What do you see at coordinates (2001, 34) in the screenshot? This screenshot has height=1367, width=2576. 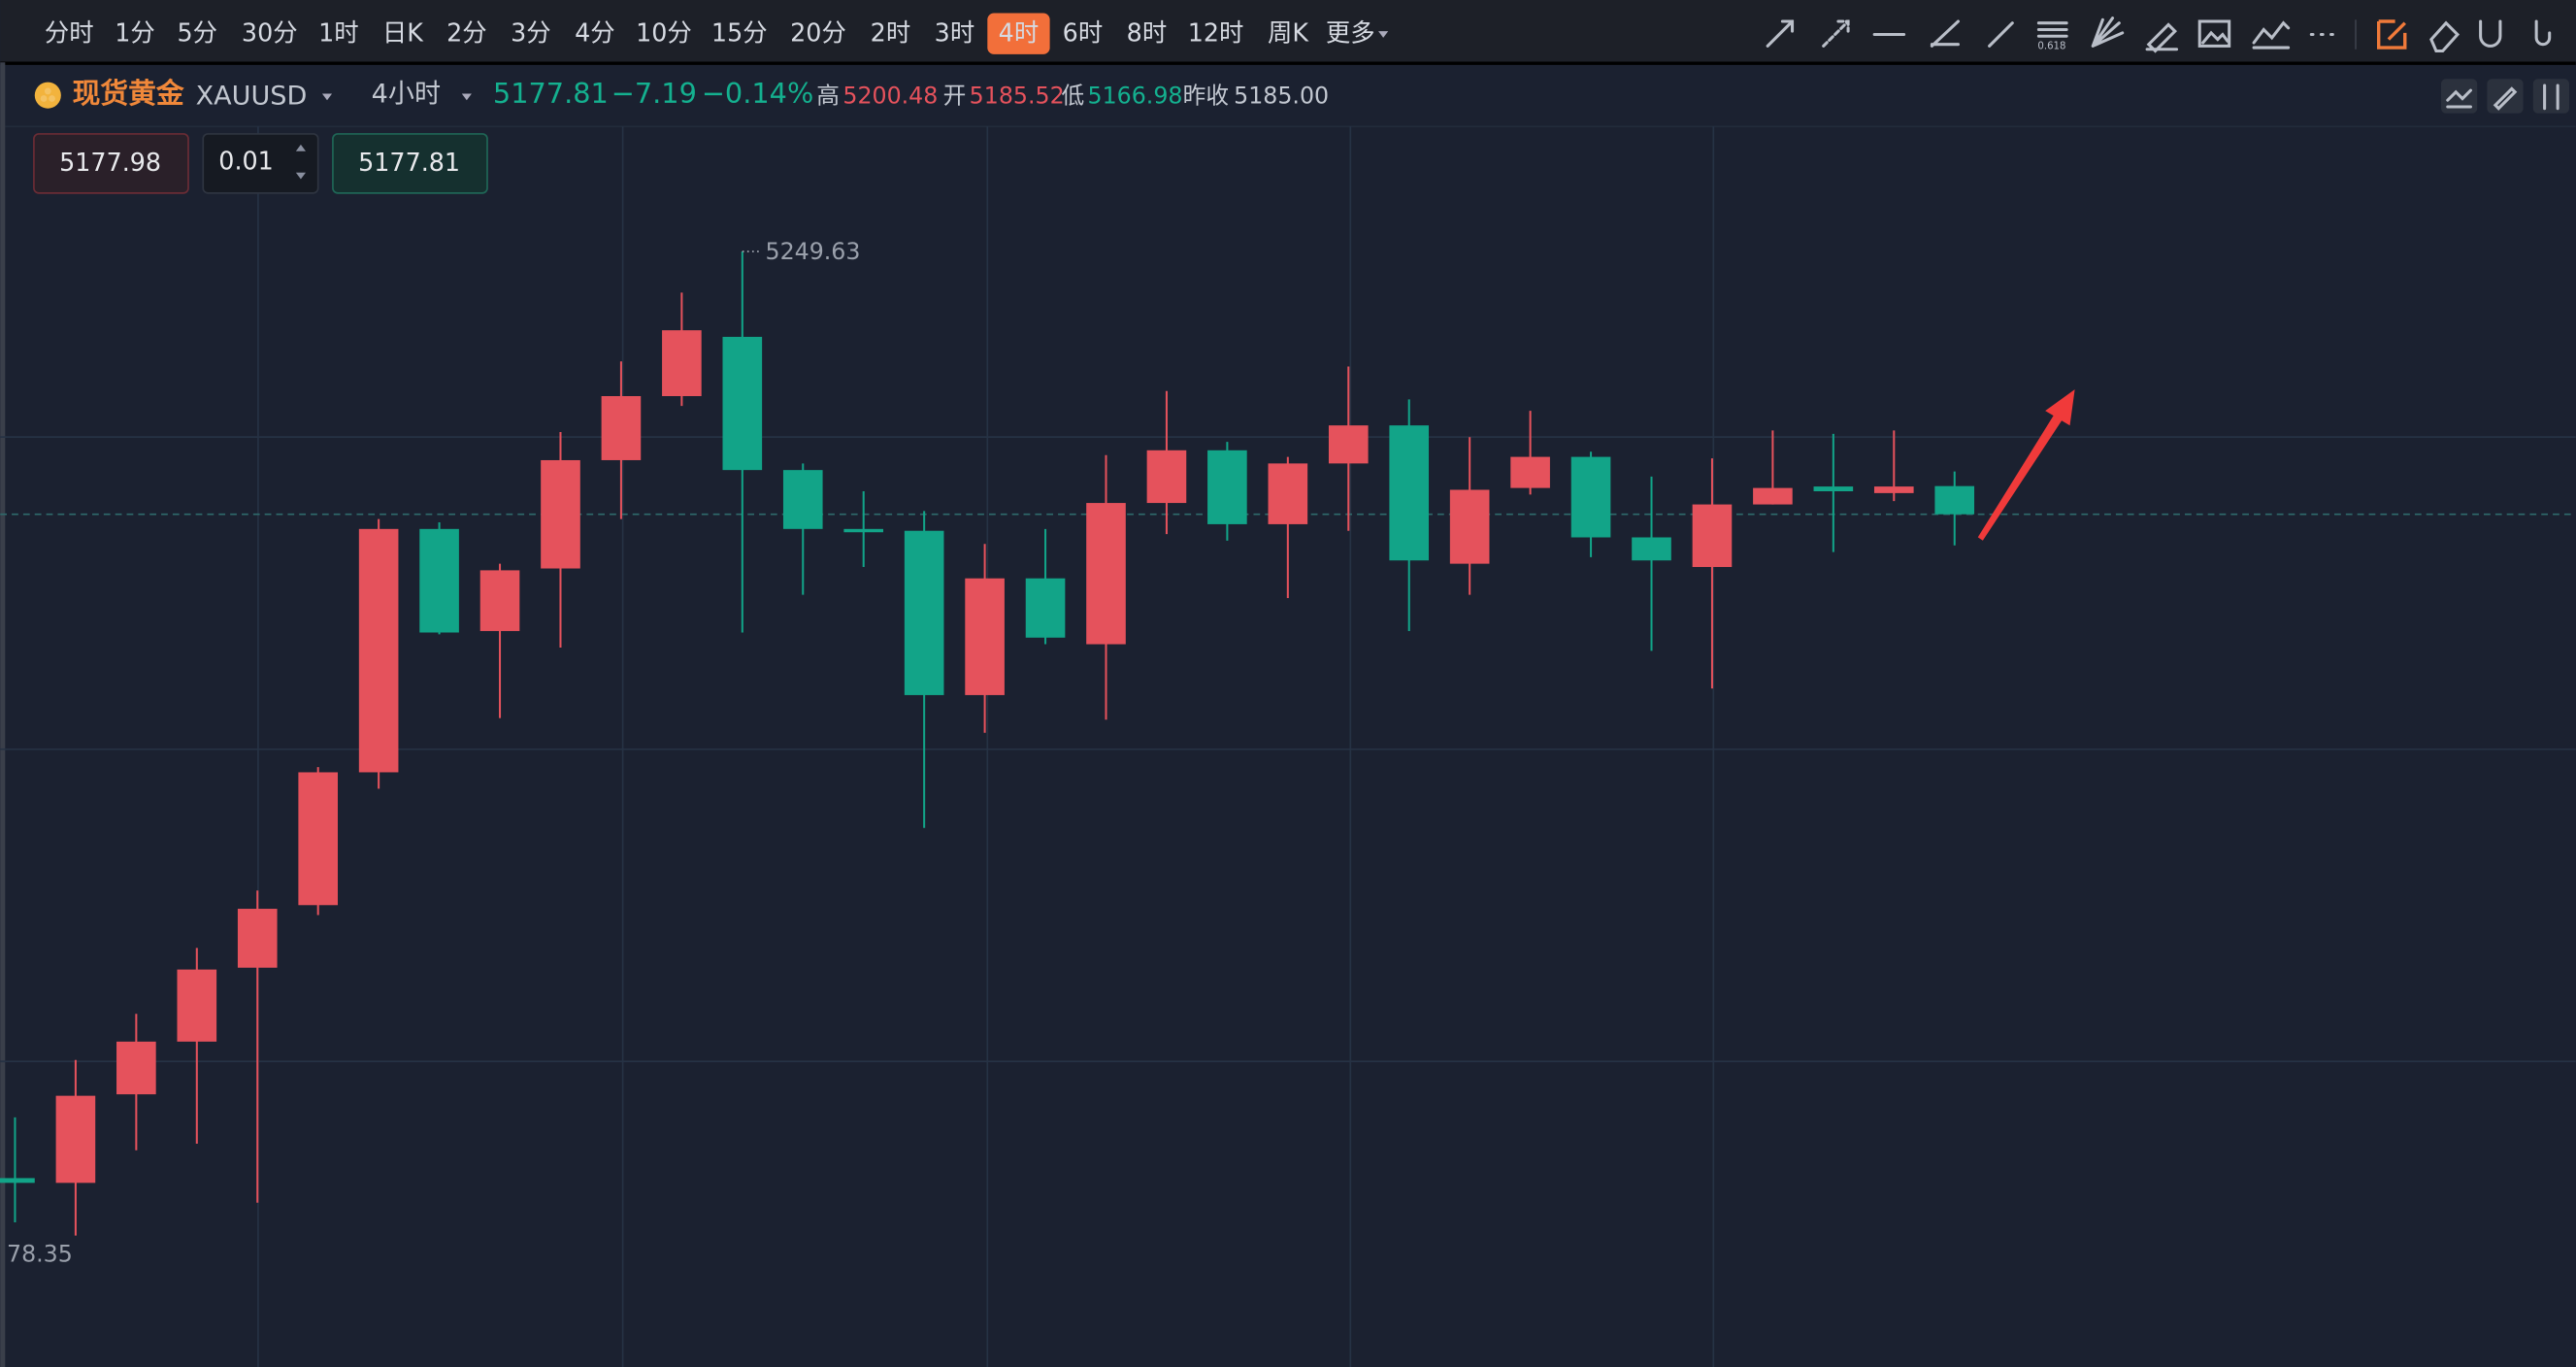 I see `tool-pen` at bounding box center [2001, 34].